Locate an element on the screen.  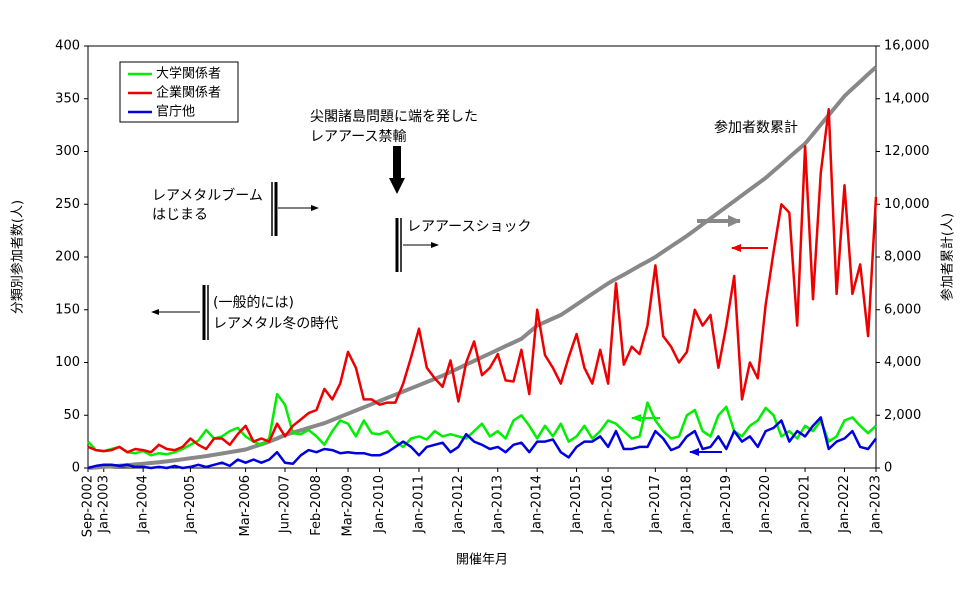
x-tick-label: Jan-2014 is located at coordinates (537, 504).